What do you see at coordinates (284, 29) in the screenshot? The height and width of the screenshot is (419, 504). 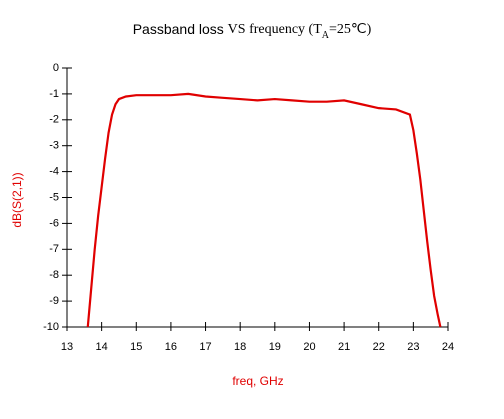 I see `title-part: frequency (T` at bounding box center [284, 29].